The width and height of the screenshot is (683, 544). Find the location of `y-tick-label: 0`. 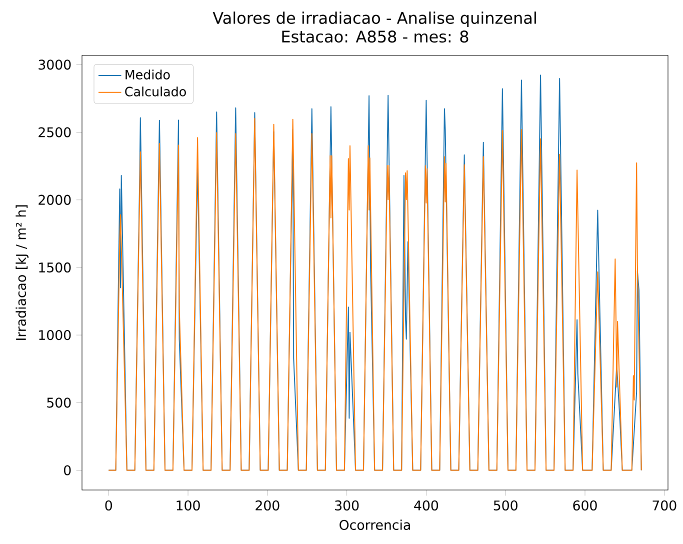

y-tick-label: 0 is located at coordinates (67, 470).